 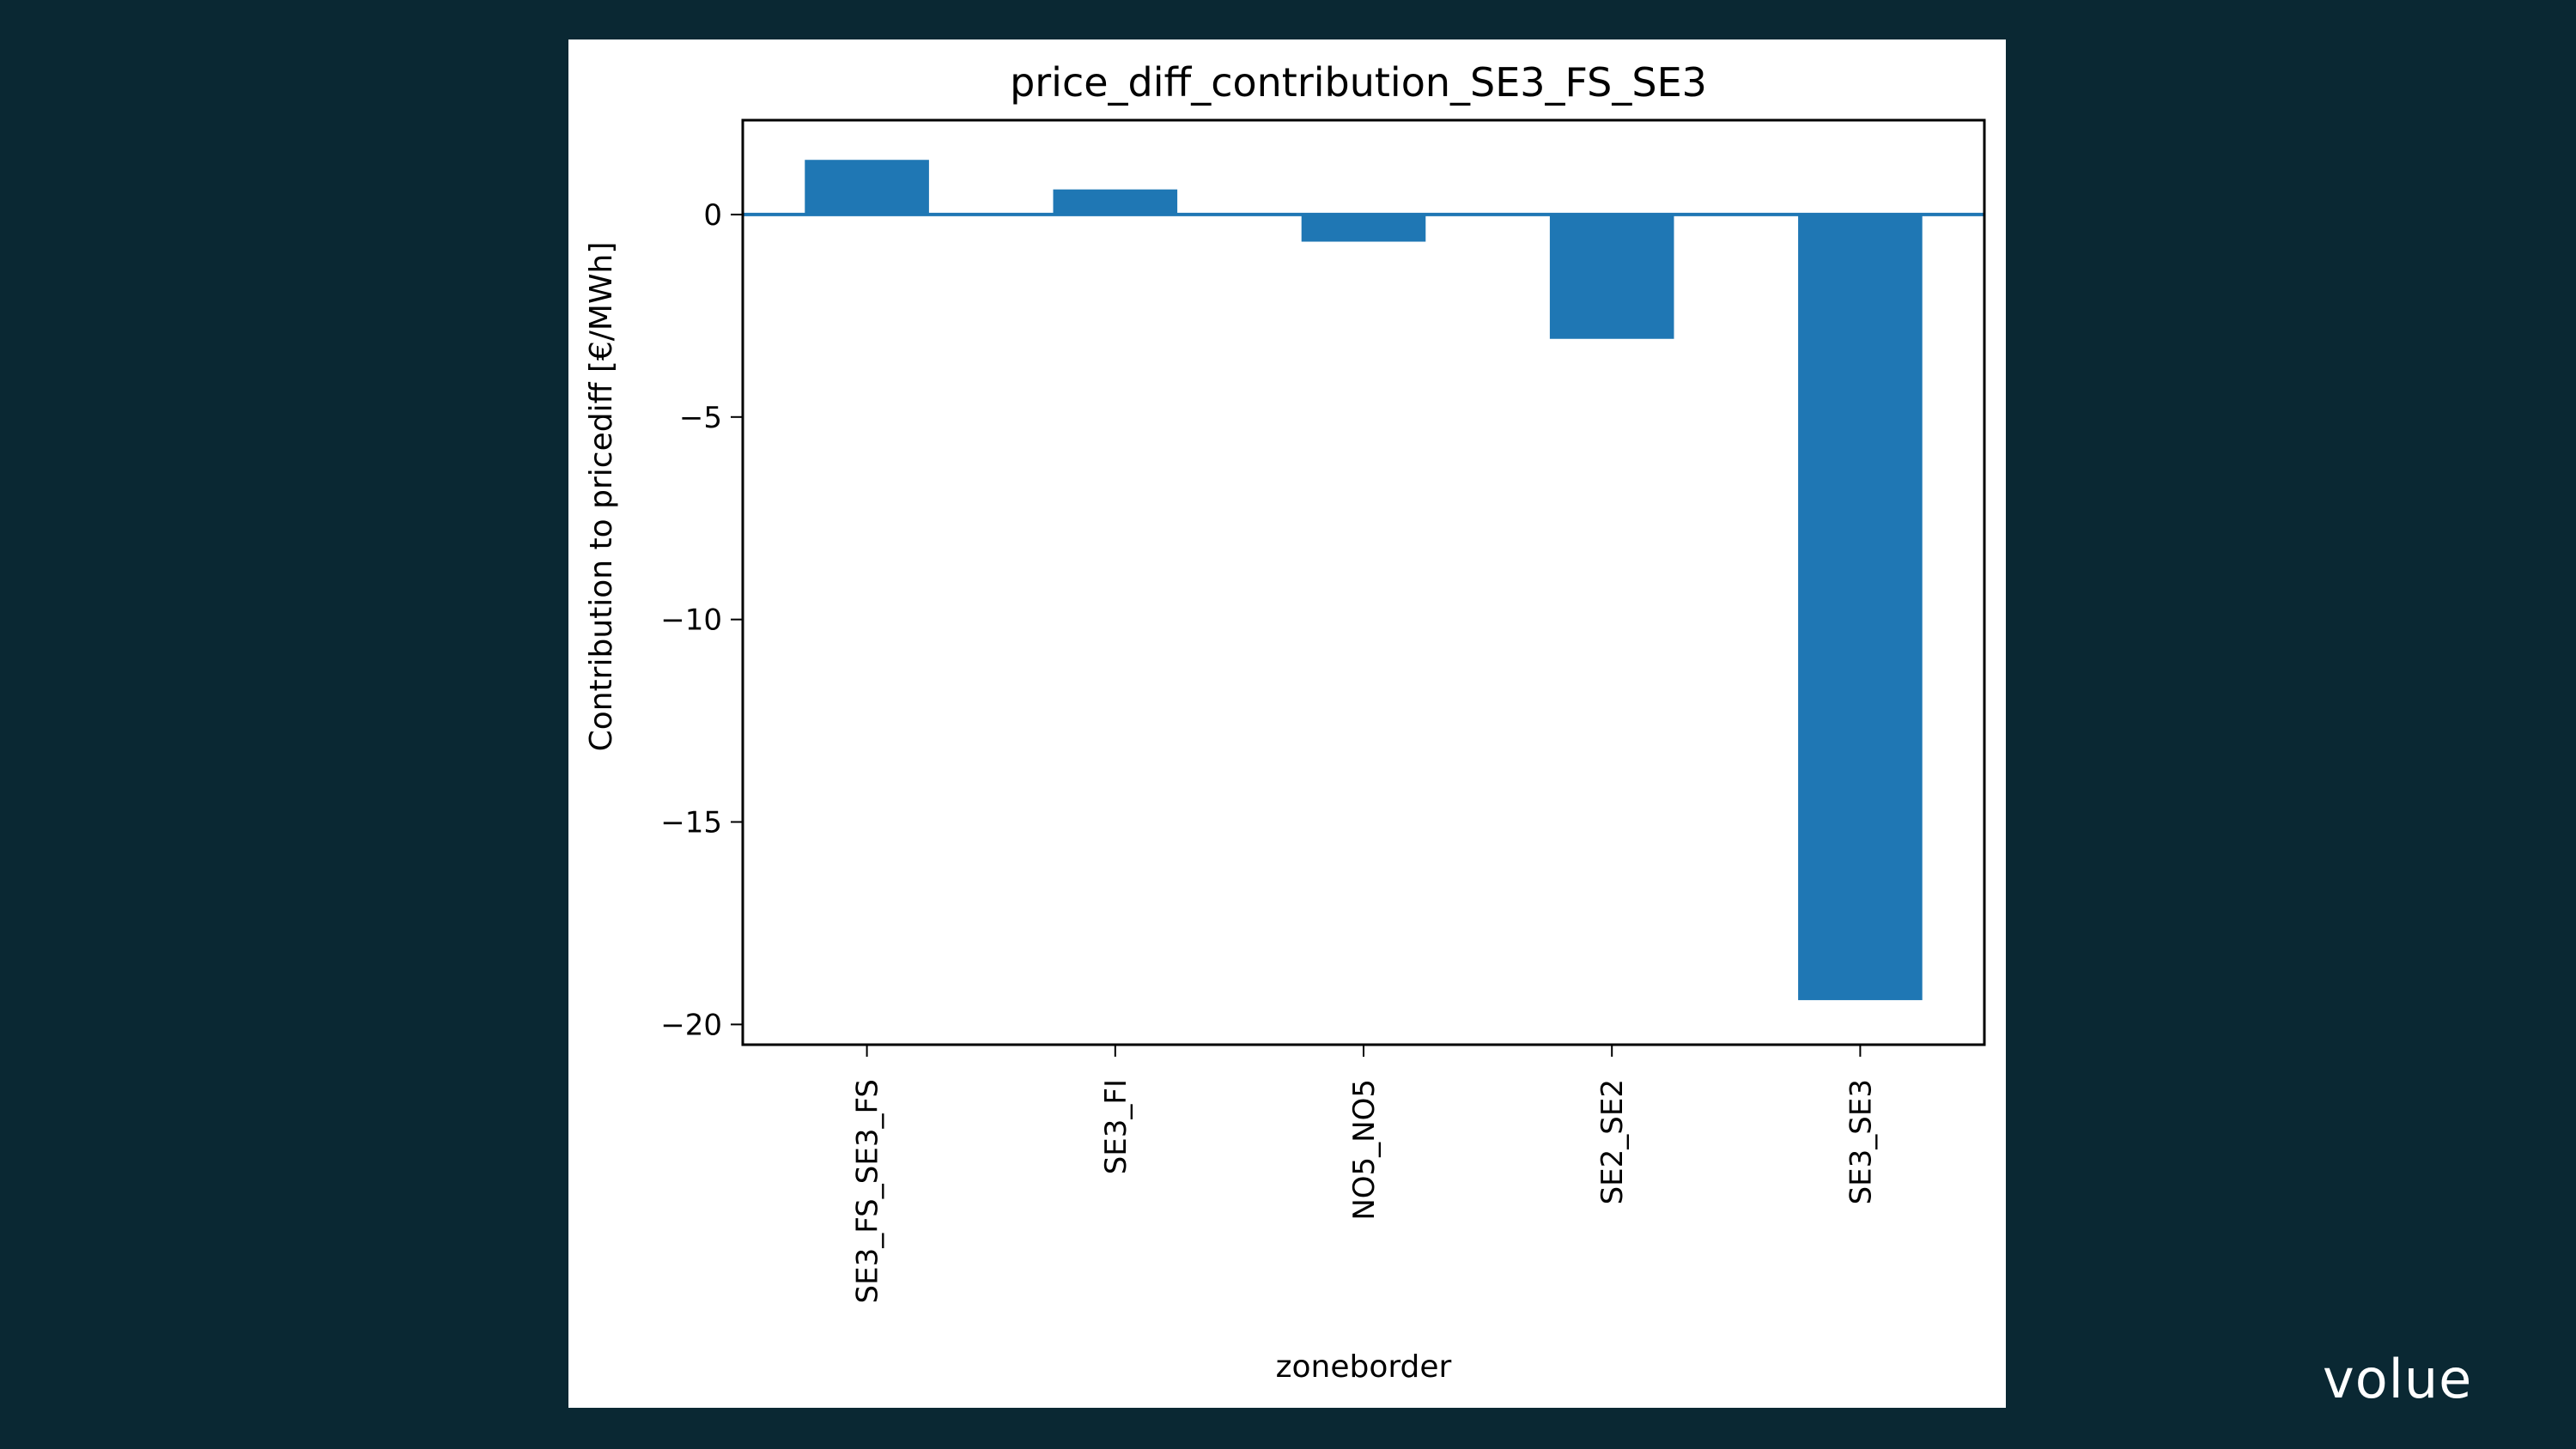 I want to click on y-axis-label: Contribution to pricediff [€/MWh], so click(x=601, y=497).